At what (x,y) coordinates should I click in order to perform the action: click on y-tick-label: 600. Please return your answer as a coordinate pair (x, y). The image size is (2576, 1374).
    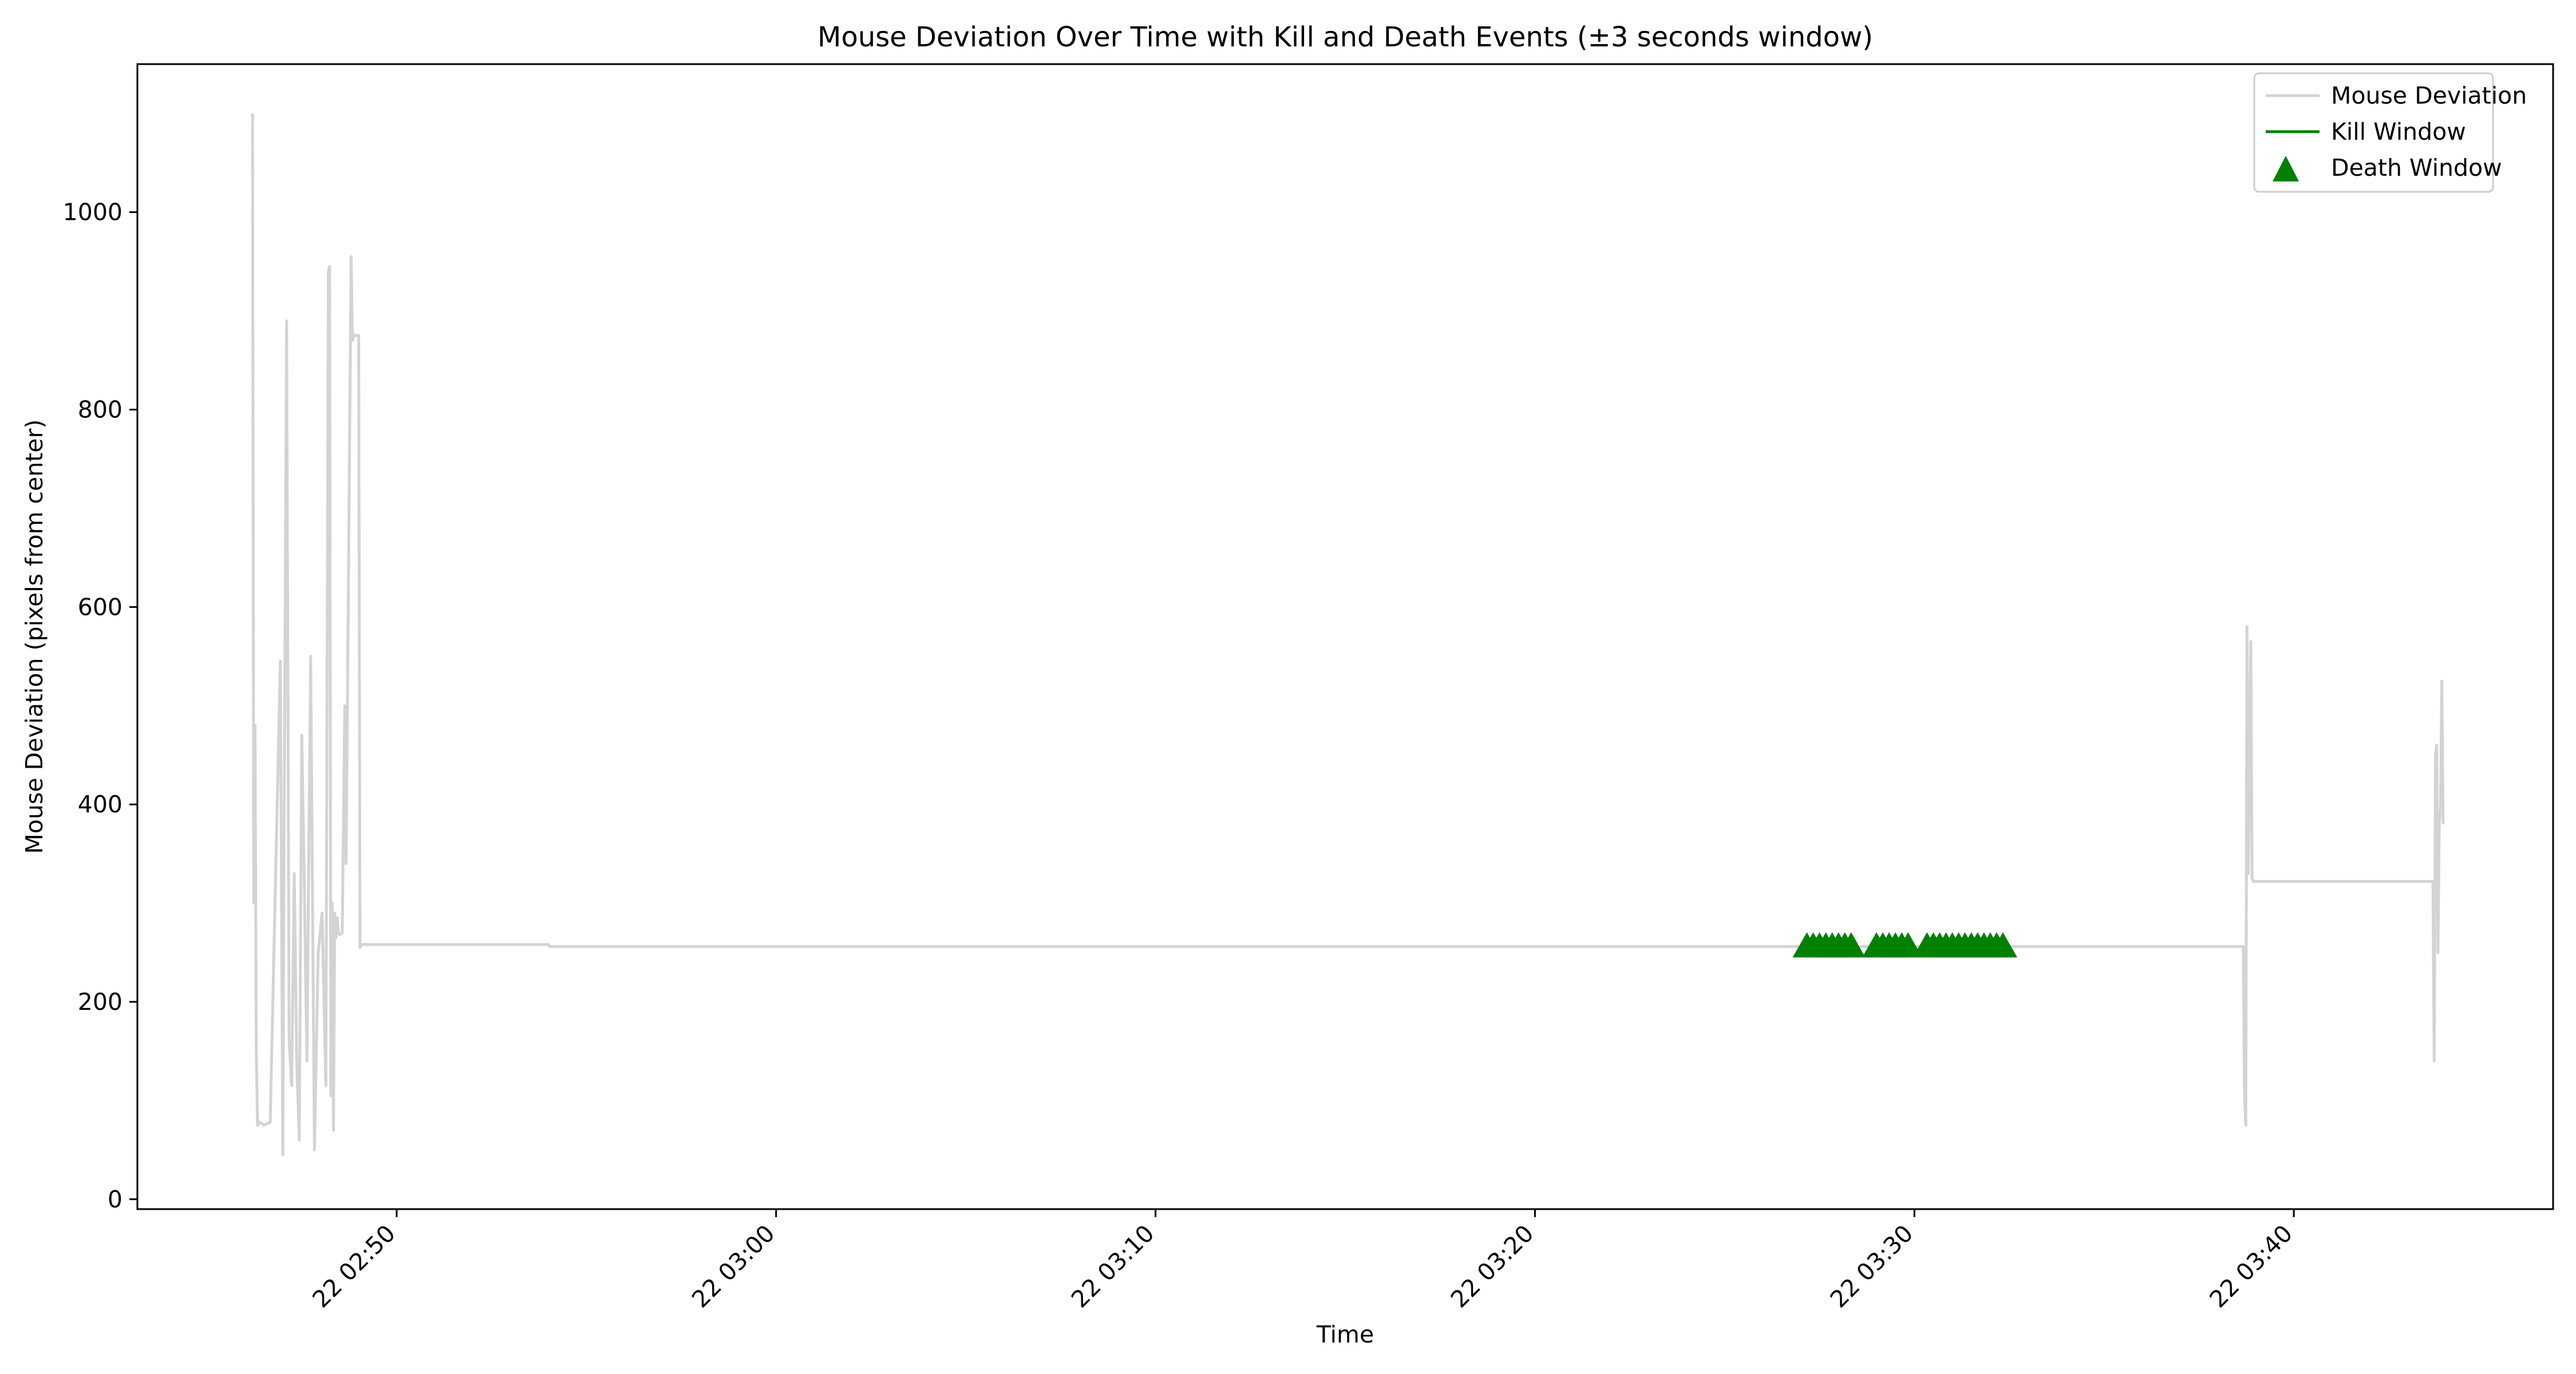
    Looking at the image, I should click on (100, 607).